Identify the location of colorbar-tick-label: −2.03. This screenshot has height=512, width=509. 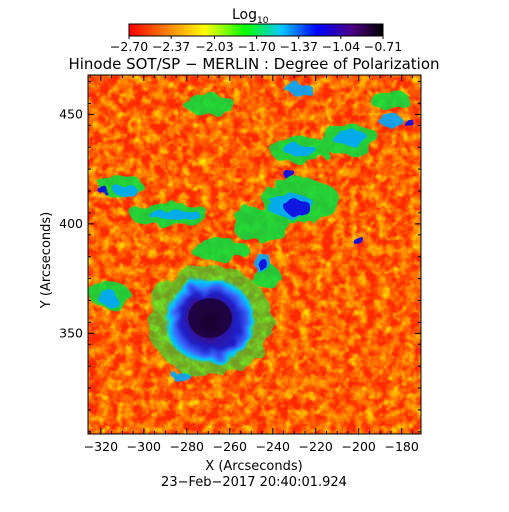
(214, 46).